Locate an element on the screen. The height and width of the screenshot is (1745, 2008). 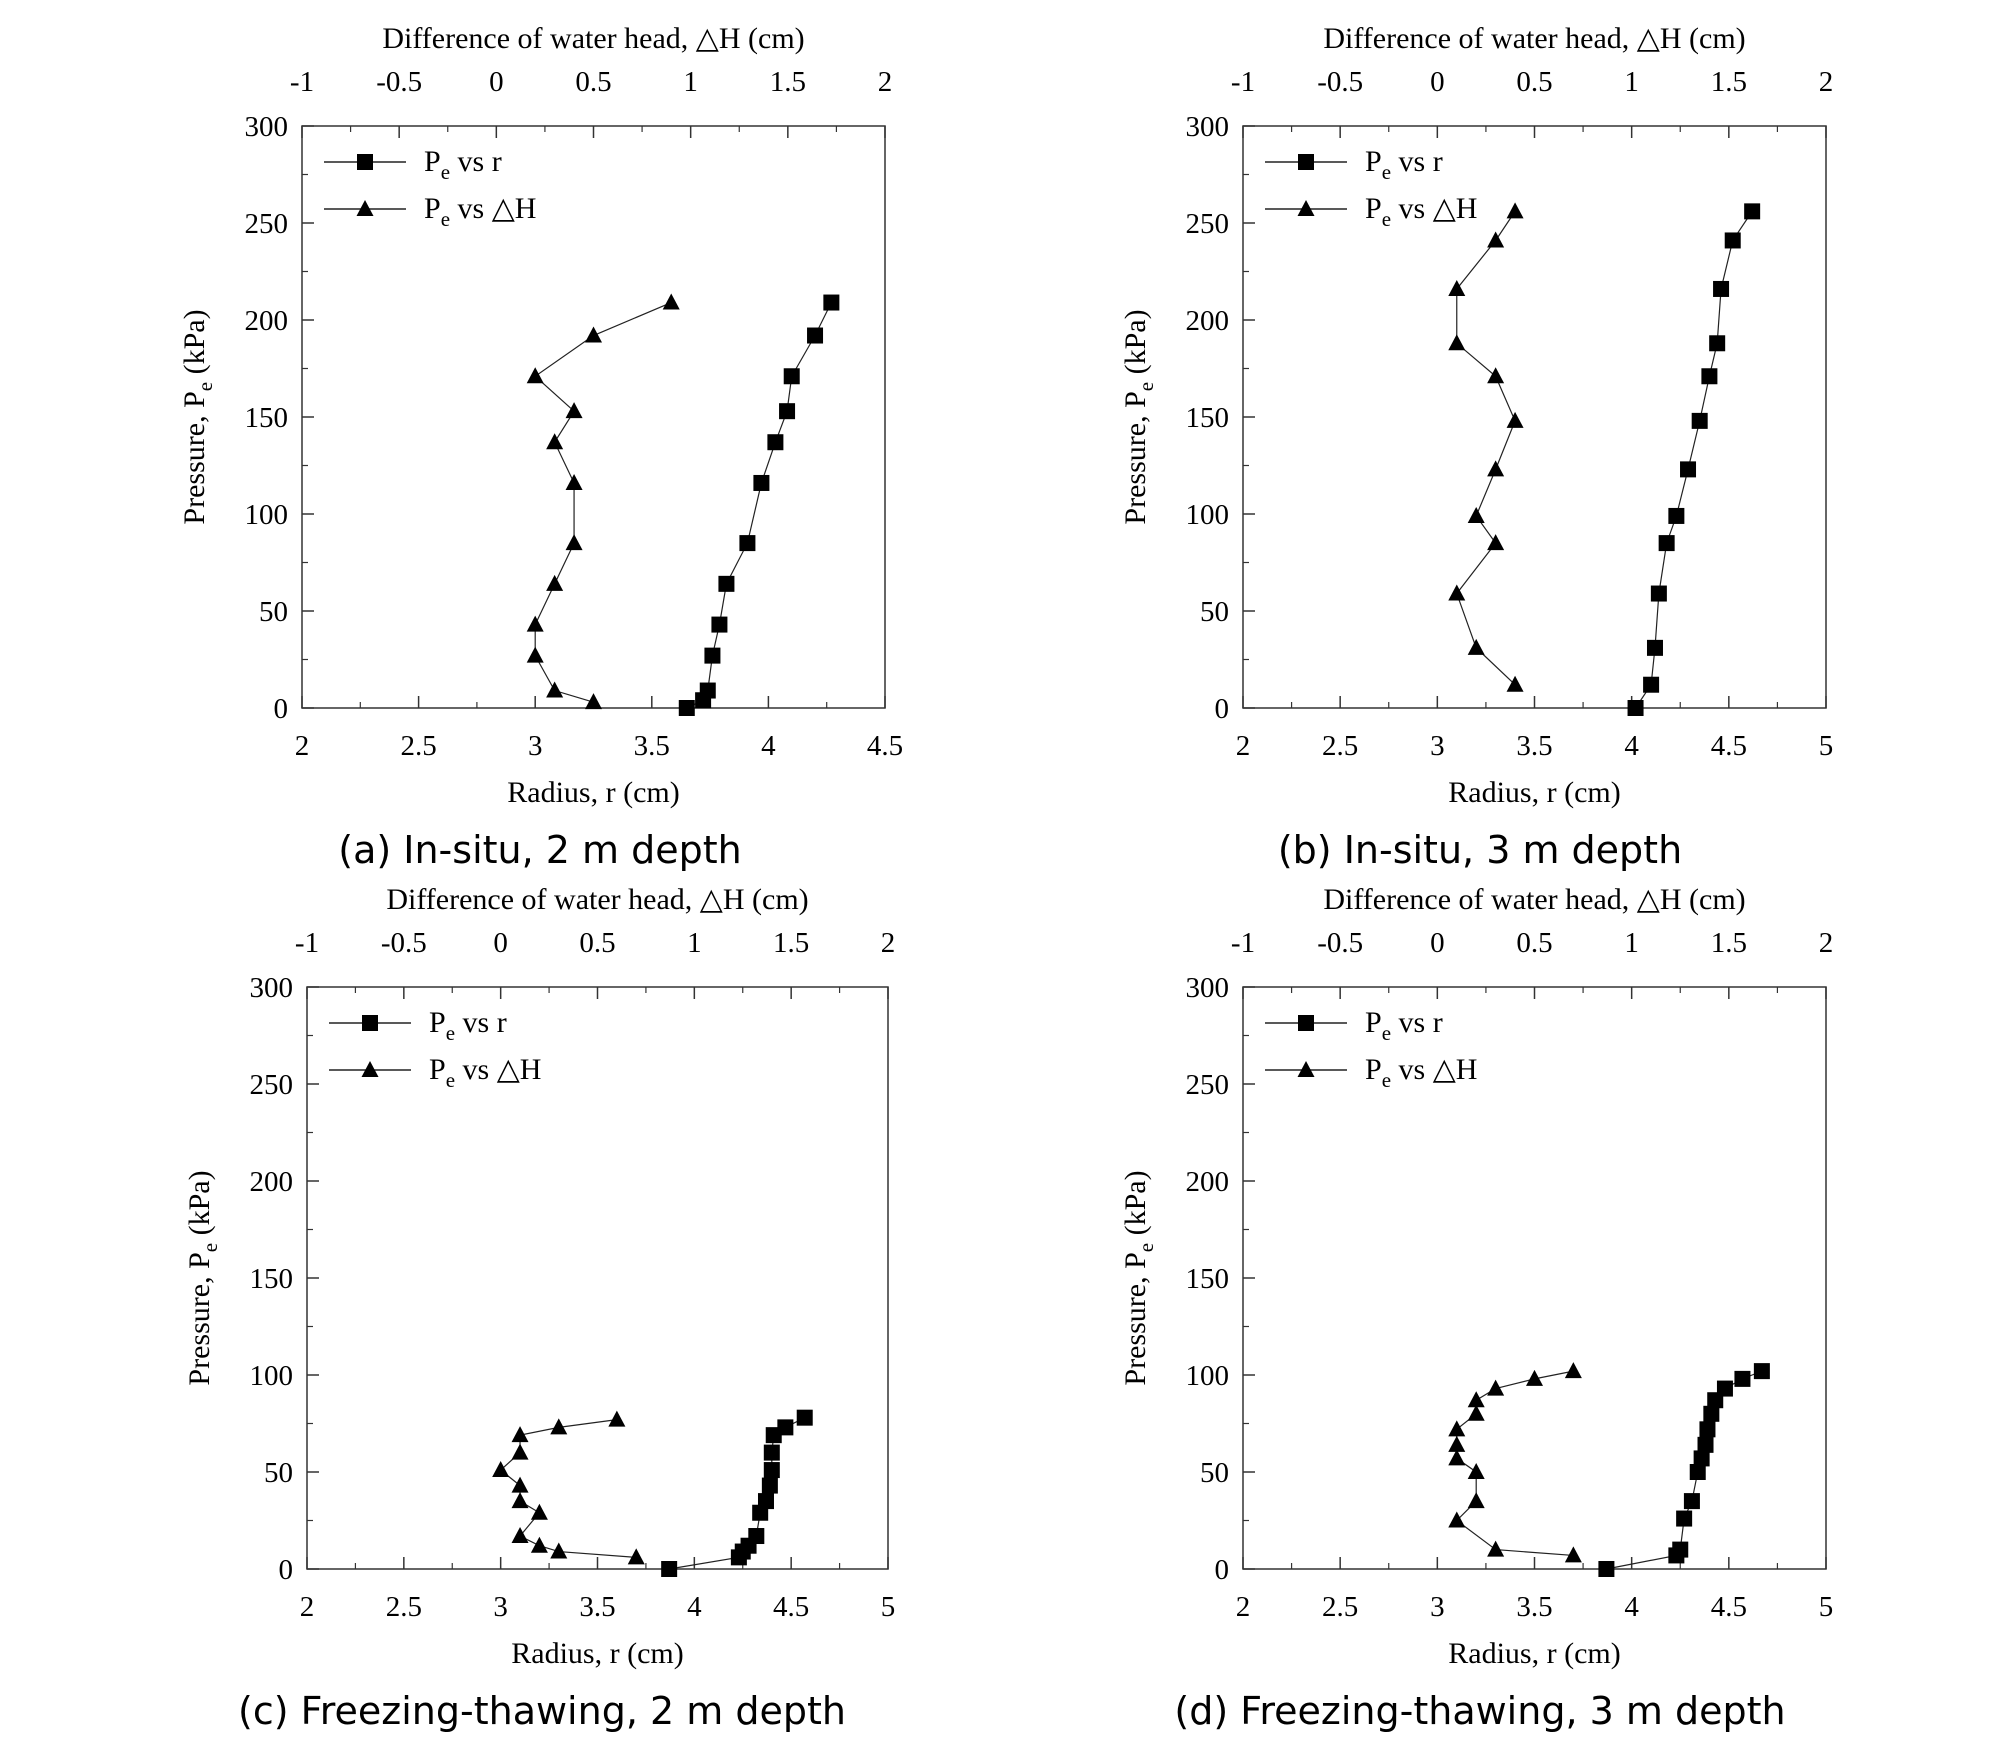
x-top-tick-label: -1 is located at coordinates (1243, 943).